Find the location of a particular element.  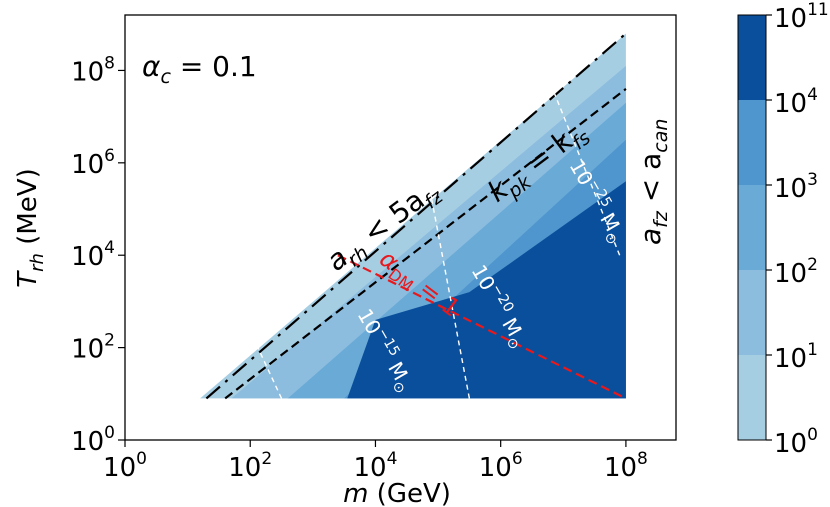

x-axis-label: m (GeV) is located at coordinates (397, 493).